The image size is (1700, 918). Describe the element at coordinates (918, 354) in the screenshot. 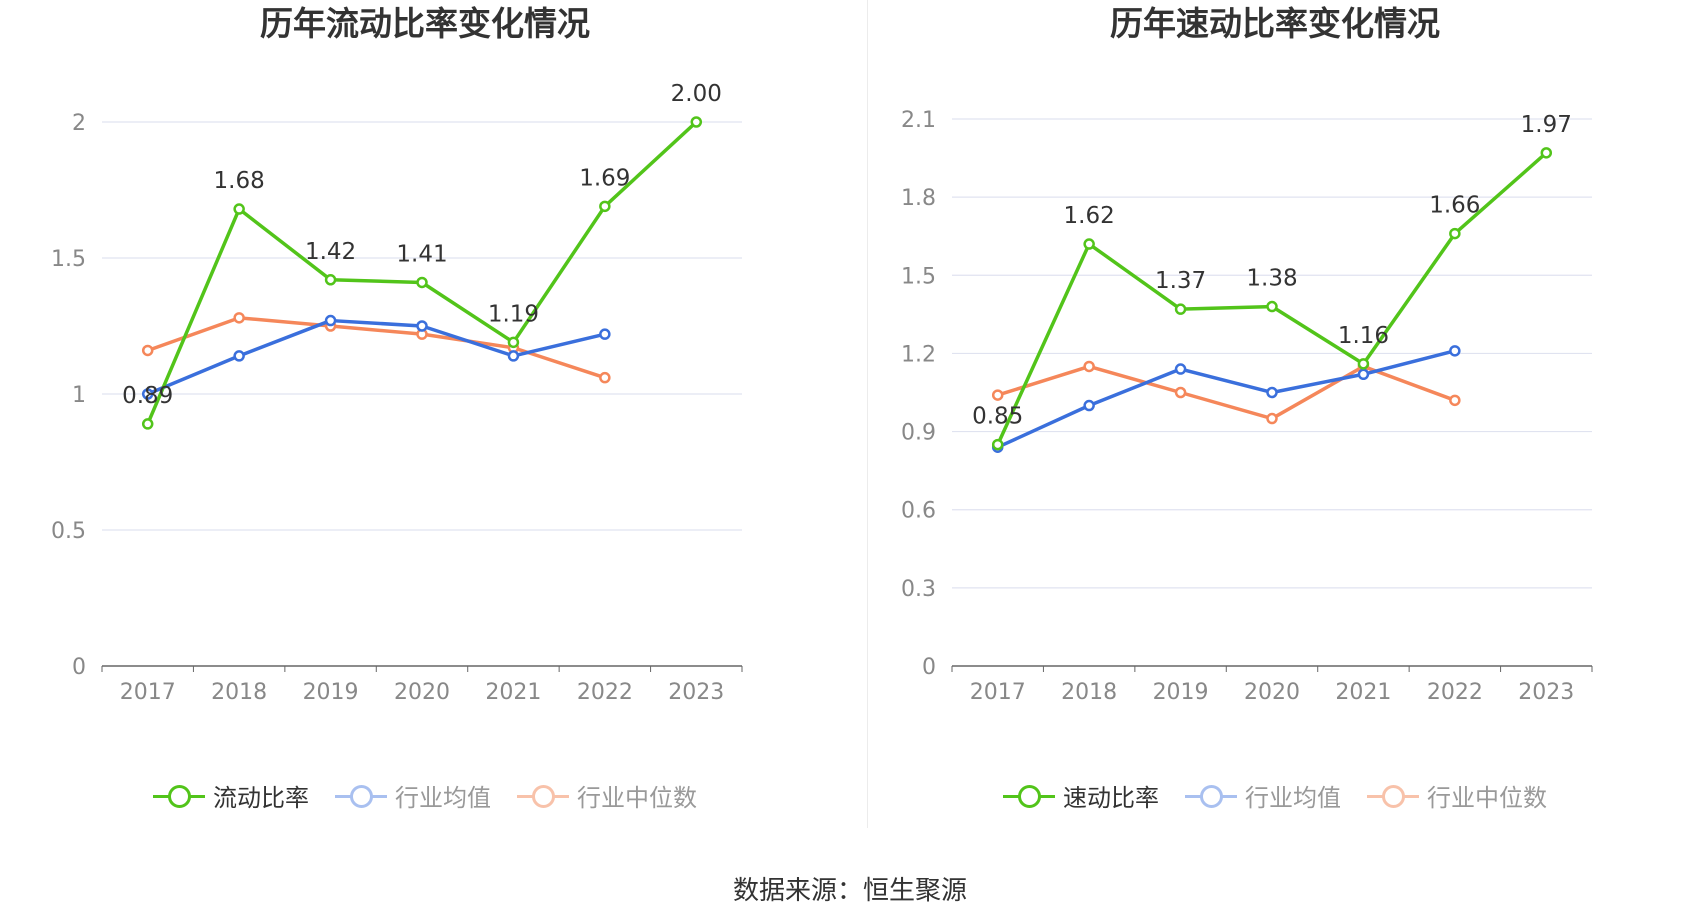

I see `y-tick-label: 1.2` at that location.